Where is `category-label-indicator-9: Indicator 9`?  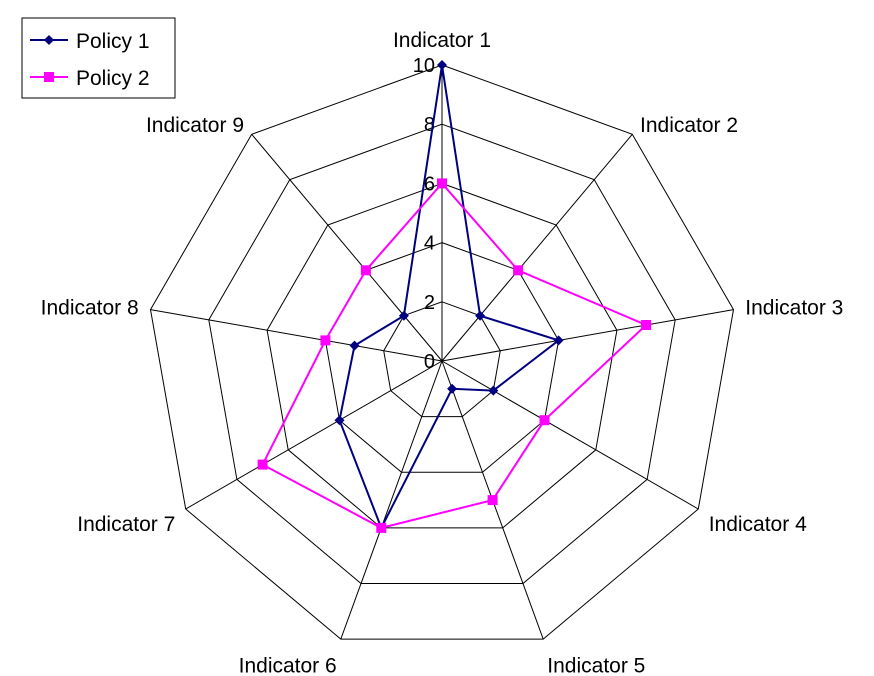
category-label-indicator-9: Indicator 9 is located at coordinates (195, 125).